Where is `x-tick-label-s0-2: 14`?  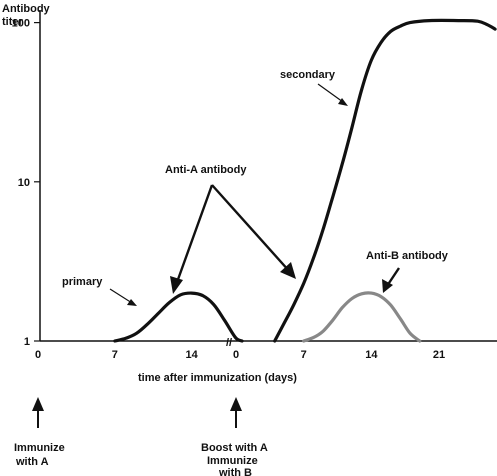 x-tick-label-s0-2: 14 is located at coordinates (191, 355).